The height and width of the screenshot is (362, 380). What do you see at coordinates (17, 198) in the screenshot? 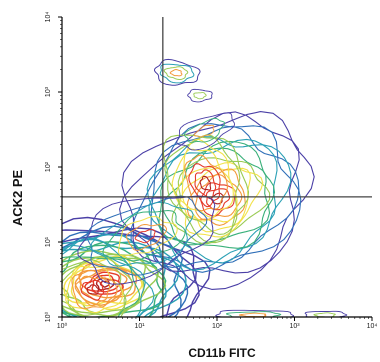
I see `y-axis-label: ACK2 PE` at bounding box center [17, 198].